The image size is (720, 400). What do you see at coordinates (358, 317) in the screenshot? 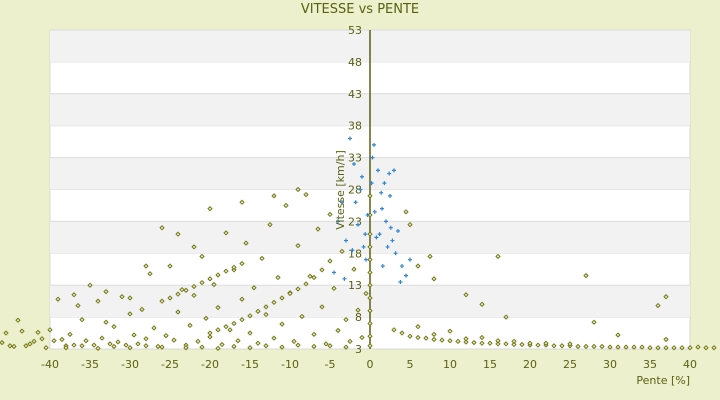
I see `y-tick-label: 8` at bounding box center [358, 317].